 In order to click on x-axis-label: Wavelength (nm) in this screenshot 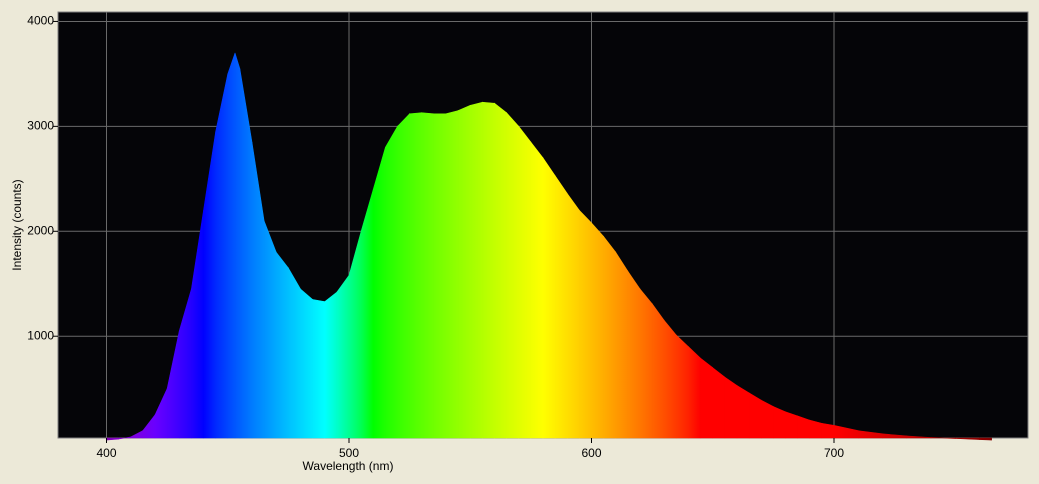, I will do `click(348, 466)`.